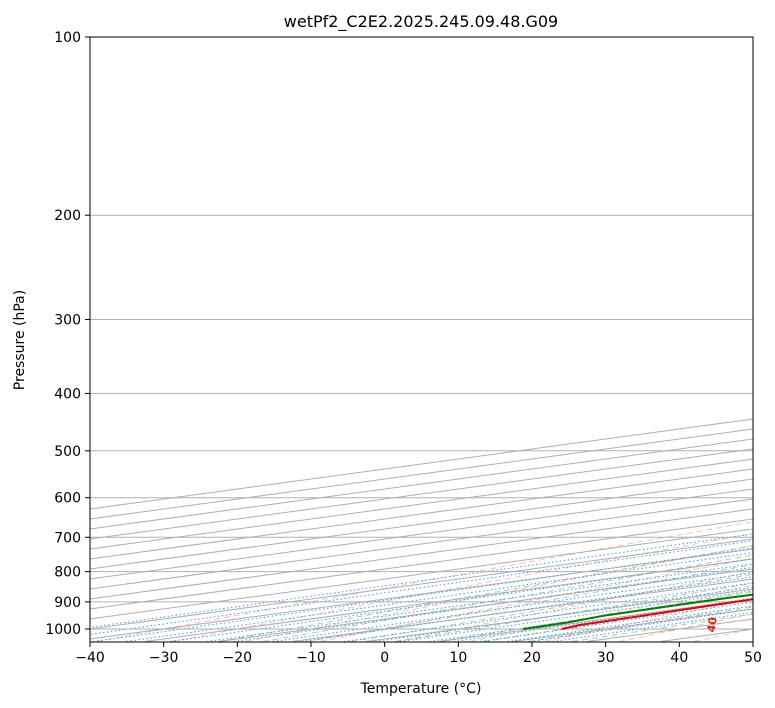  I want to click on y-axis-ticks: 100 200 300 400 500 600 700 800 900 1000, so click(67, 334).